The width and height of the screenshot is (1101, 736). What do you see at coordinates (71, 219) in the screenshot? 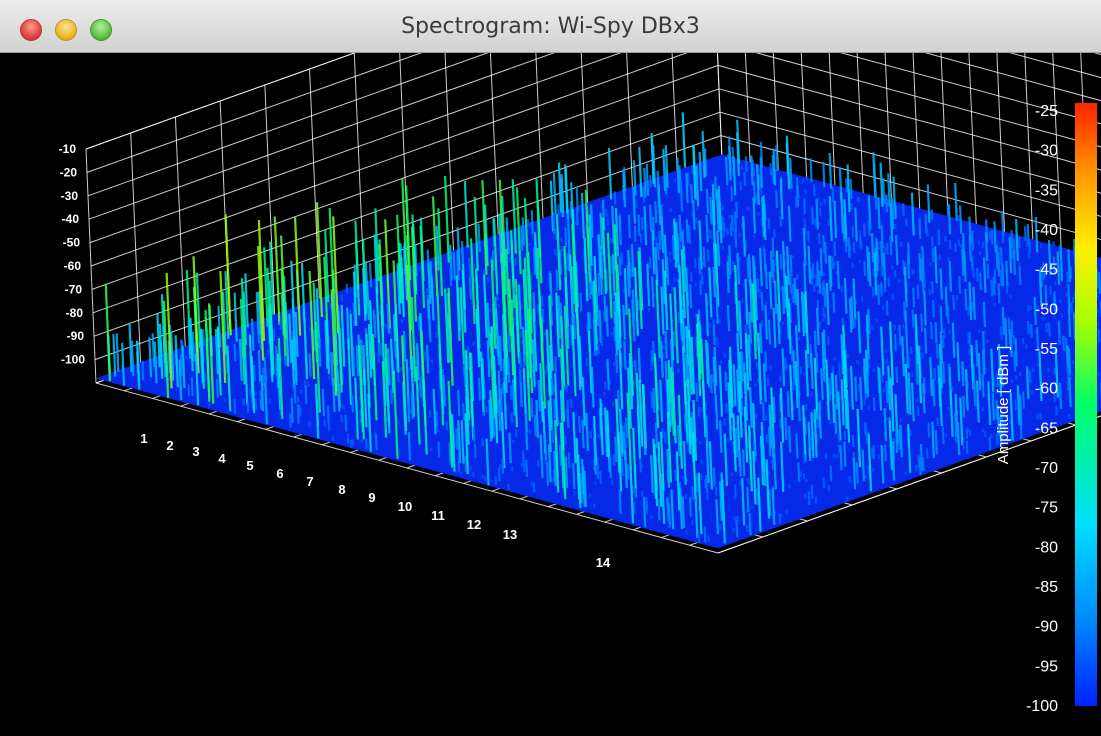
I see `z-tick-label: -40` at bounding box center [71, 219].